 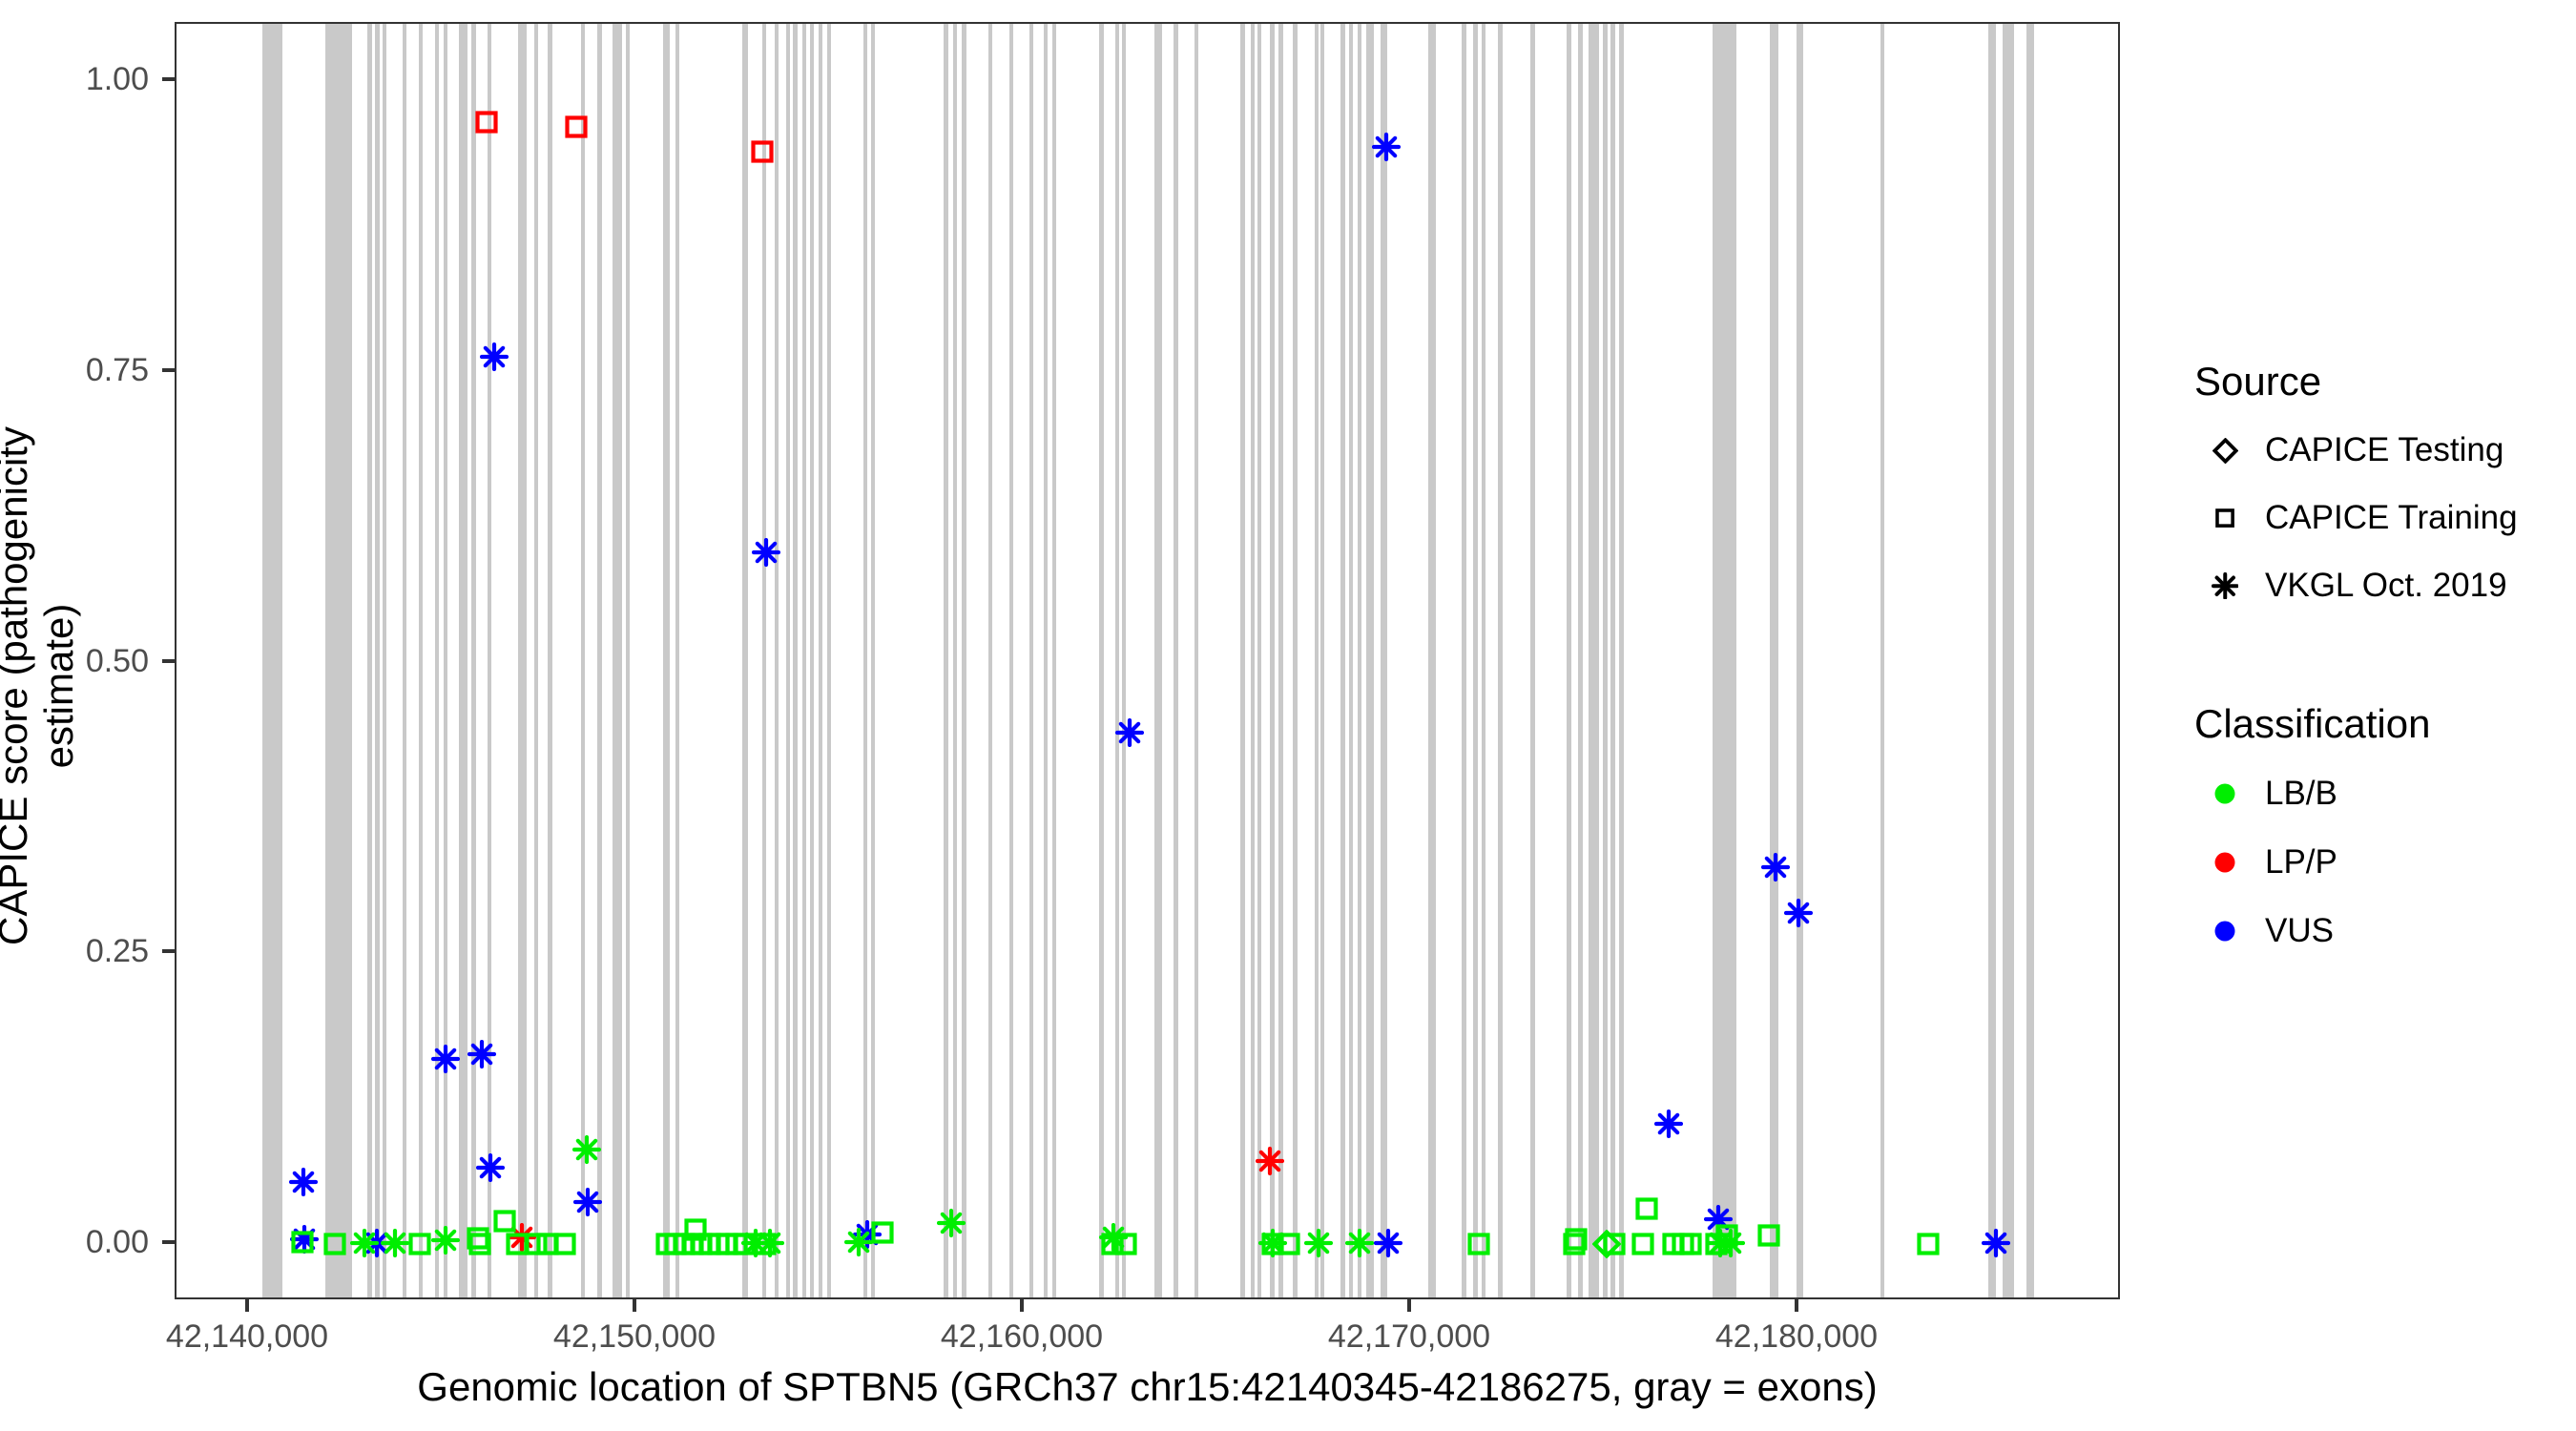 I want to click on asterisk-icon, so click(x=2224, y=585).